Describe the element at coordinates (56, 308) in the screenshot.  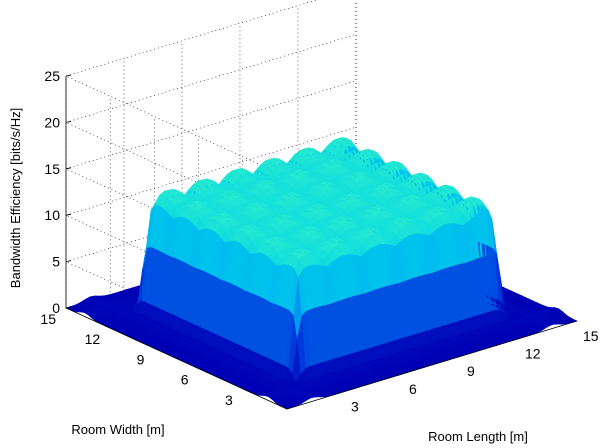
I see `z-tick-label: 0` at that location.